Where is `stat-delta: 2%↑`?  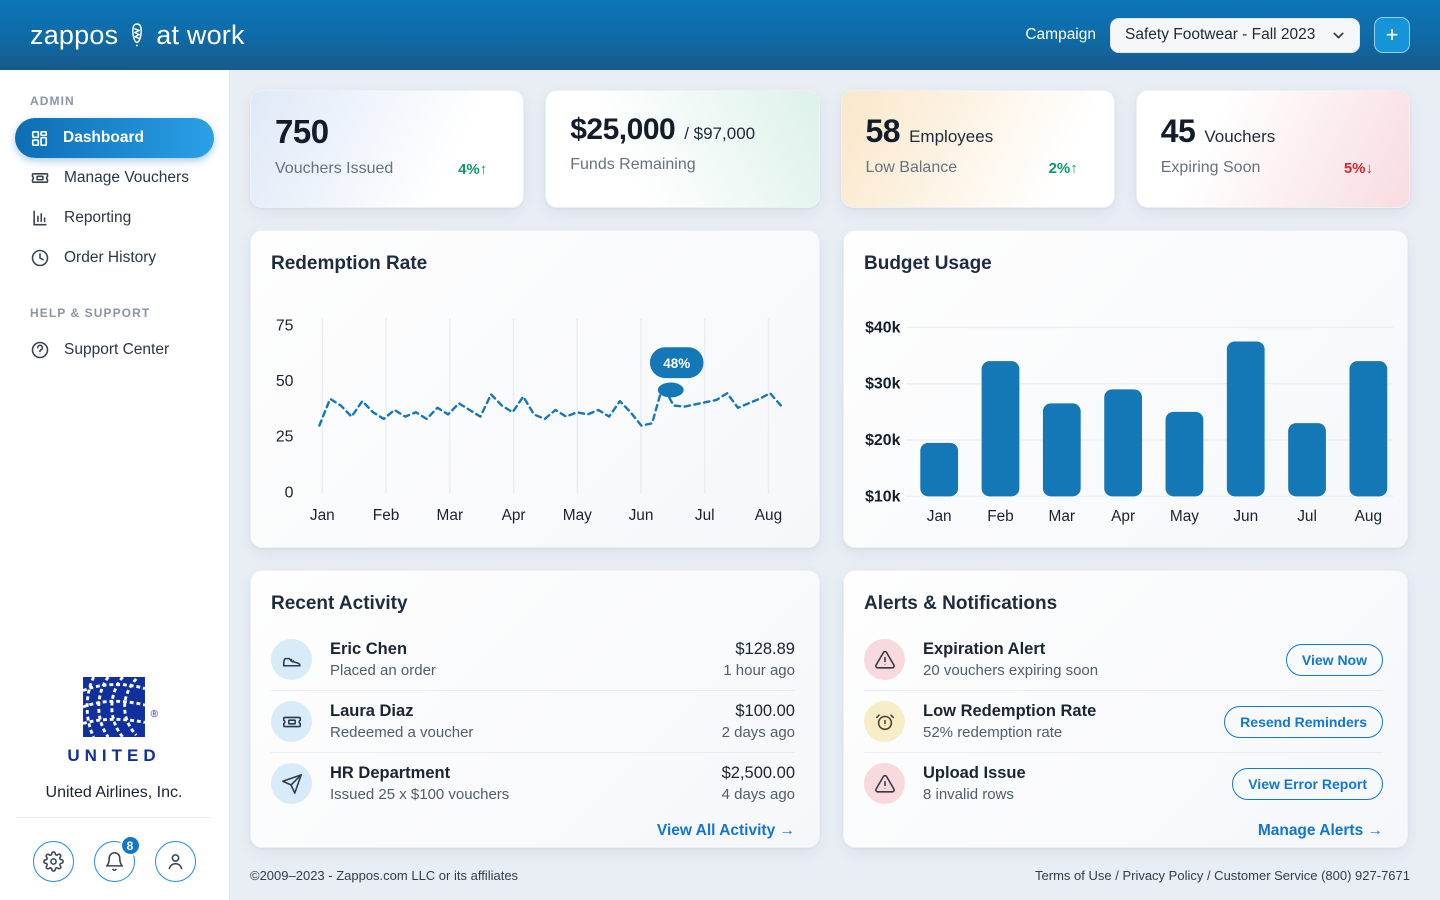 stat-delta: 2%↑ is located at coordinates (1063, 168).